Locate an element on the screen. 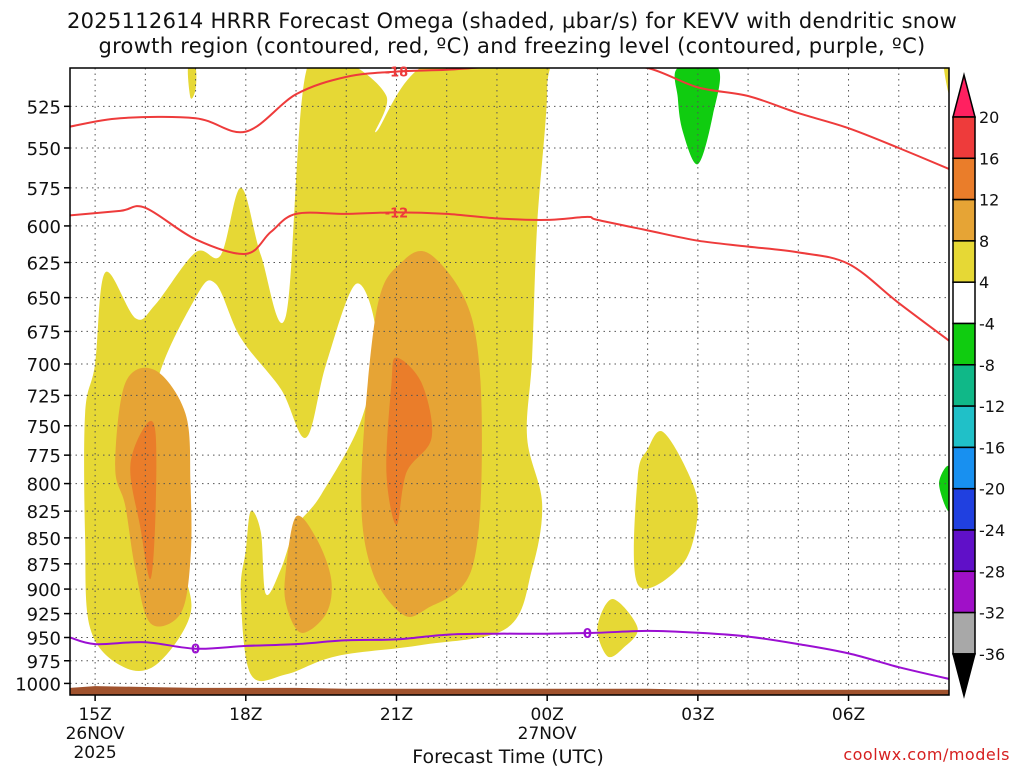  yellow-shade-top-sliver is located at coordinates (192, 83).